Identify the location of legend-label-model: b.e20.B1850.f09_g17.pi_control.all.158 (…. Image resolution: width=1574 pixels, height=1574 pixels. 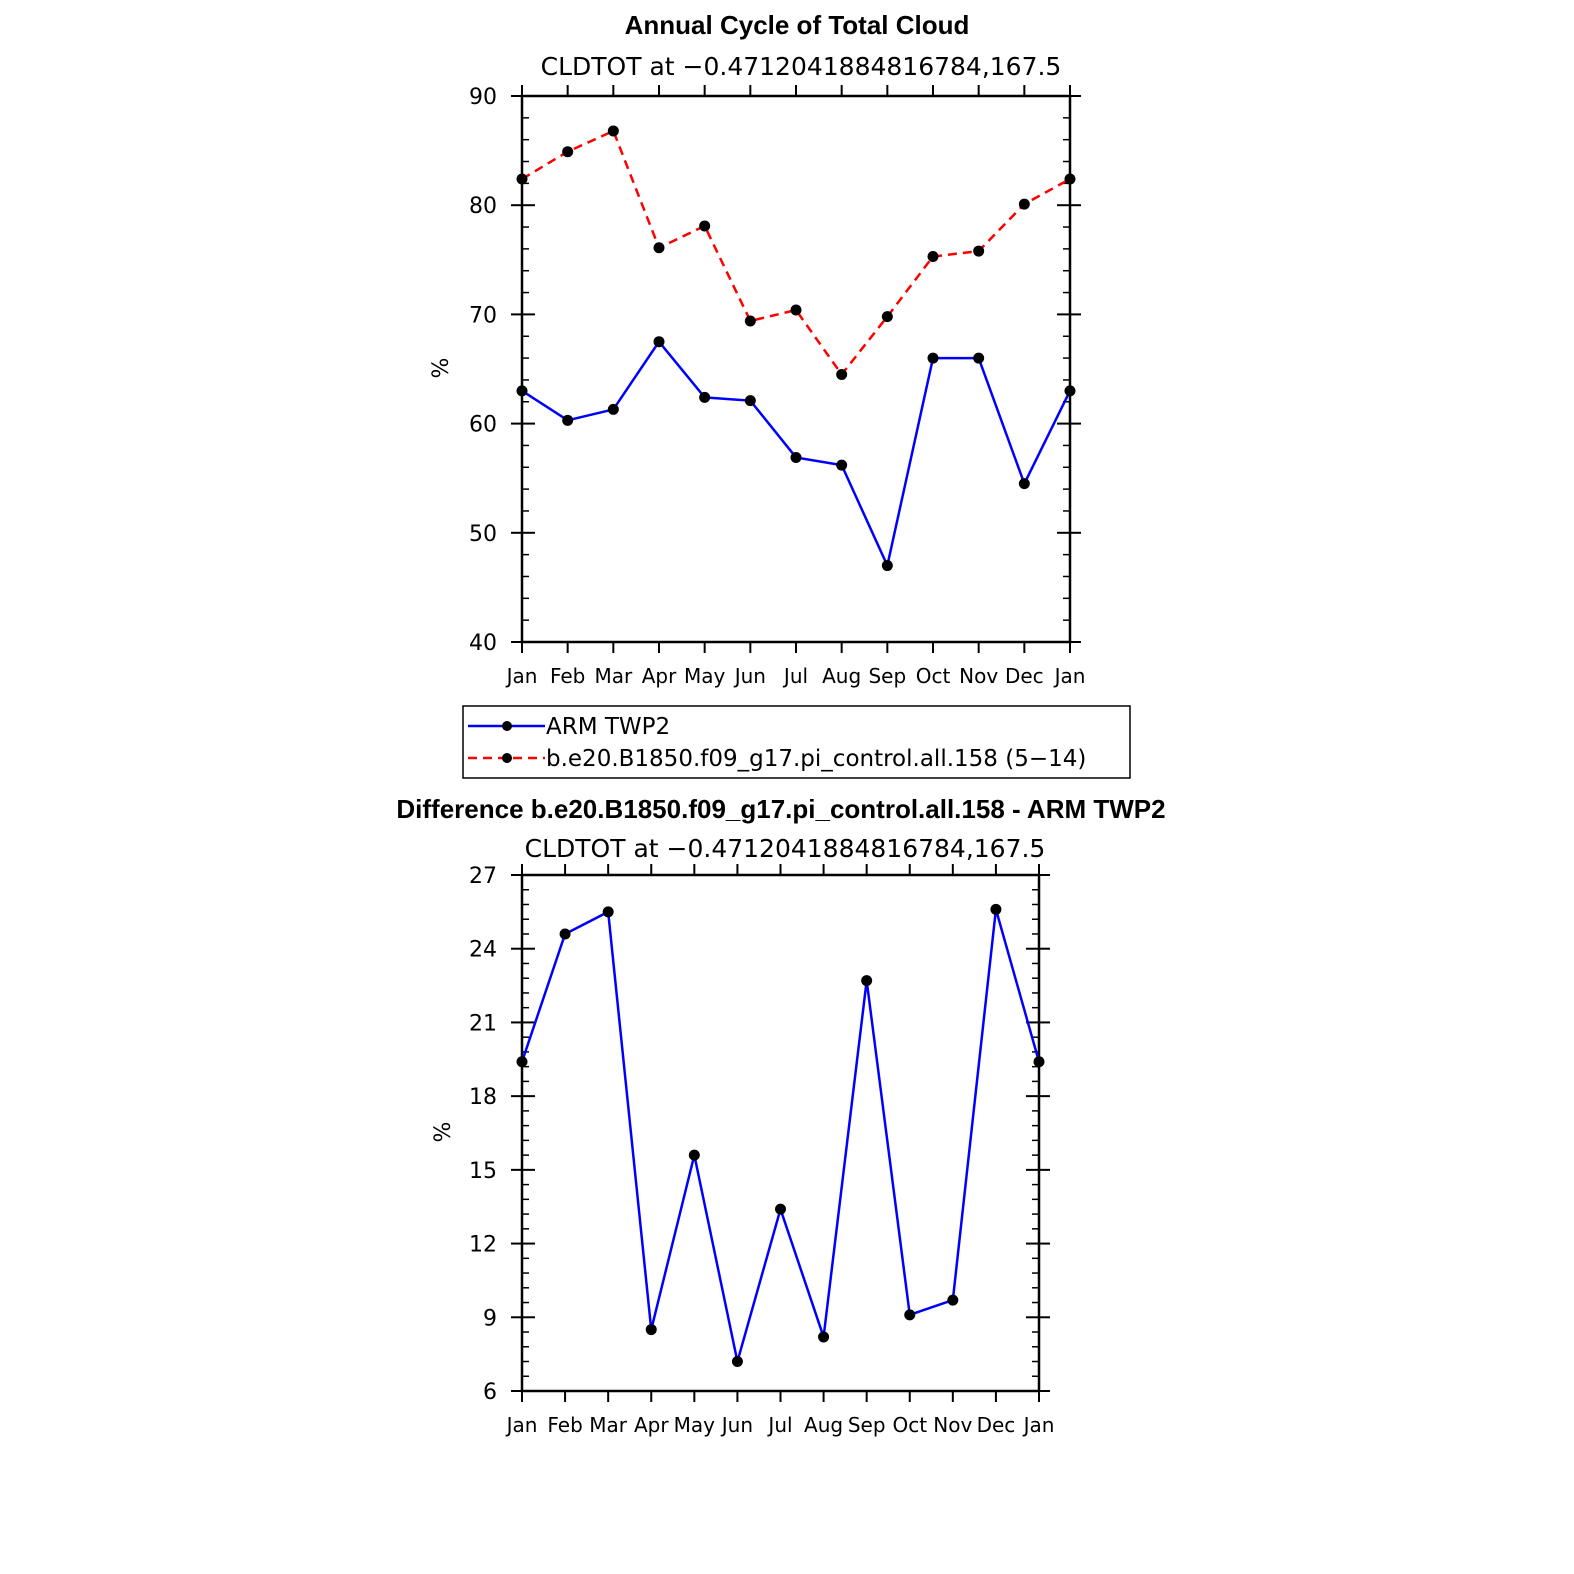
(816, 759).